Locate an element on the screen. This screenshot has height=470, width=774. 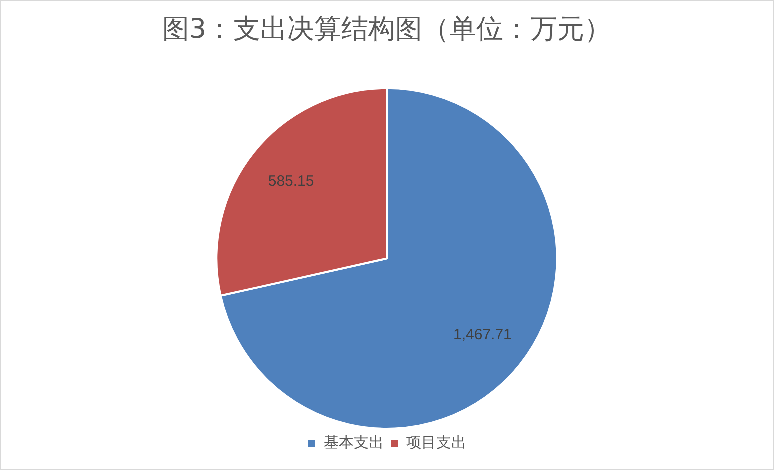
legend-label: 项目支出 is located at coordinates (436, 442).